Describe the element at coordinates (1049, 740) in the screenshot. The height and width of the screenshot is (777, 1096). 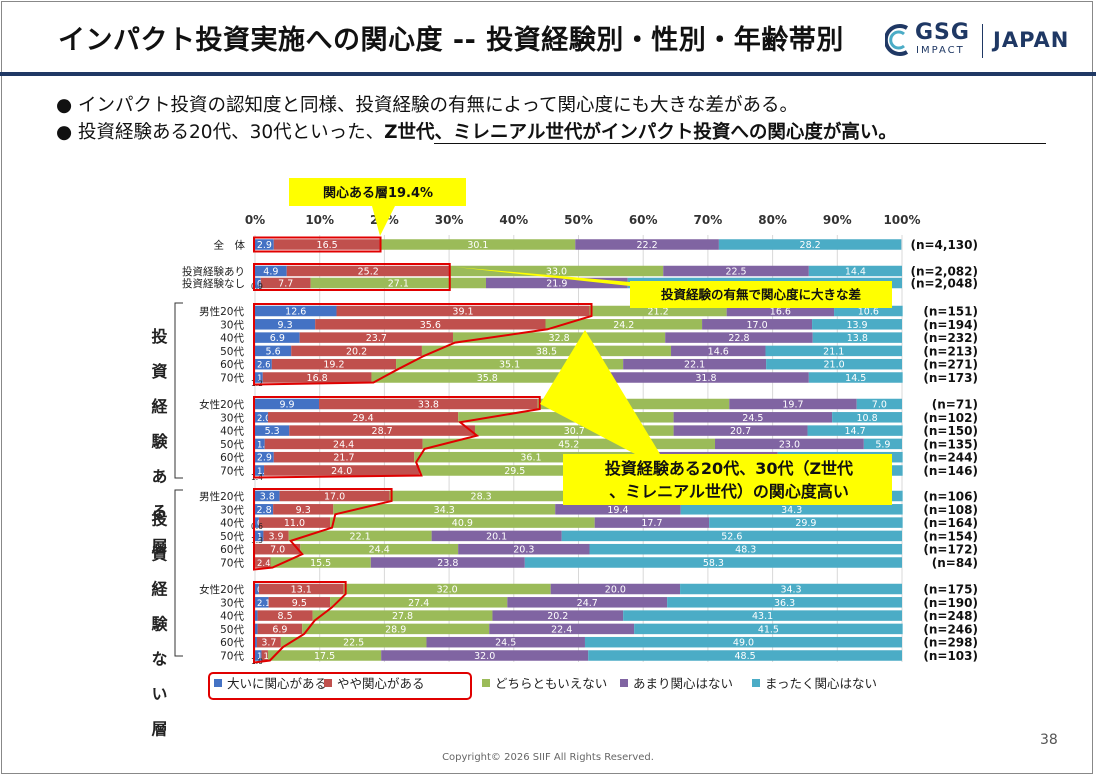
I see `page-number: 38` at that location.